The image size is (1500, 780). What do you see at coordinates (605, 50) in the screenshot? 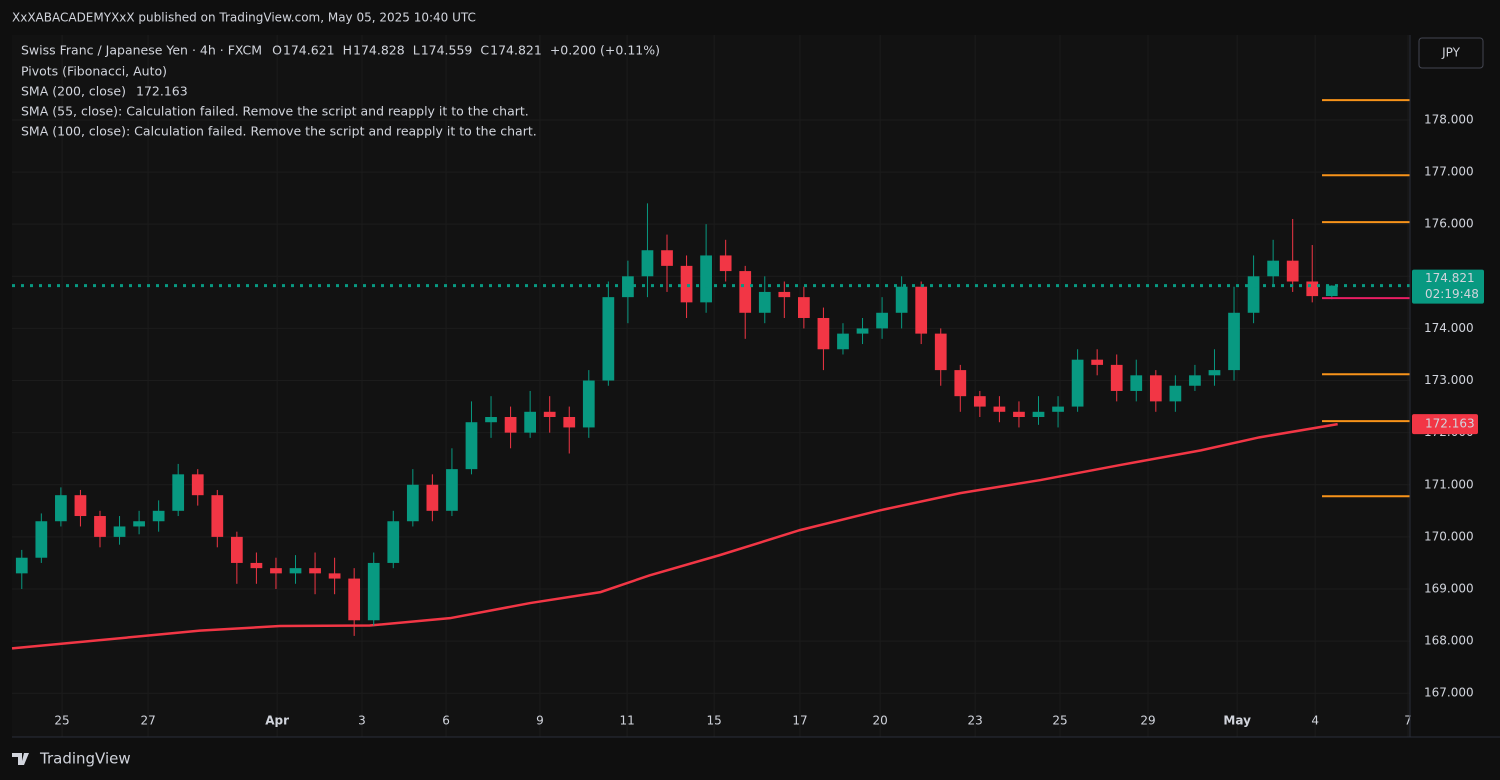
I see `change: +0.200 (+0.11%)` at bounding box center [605, 50].